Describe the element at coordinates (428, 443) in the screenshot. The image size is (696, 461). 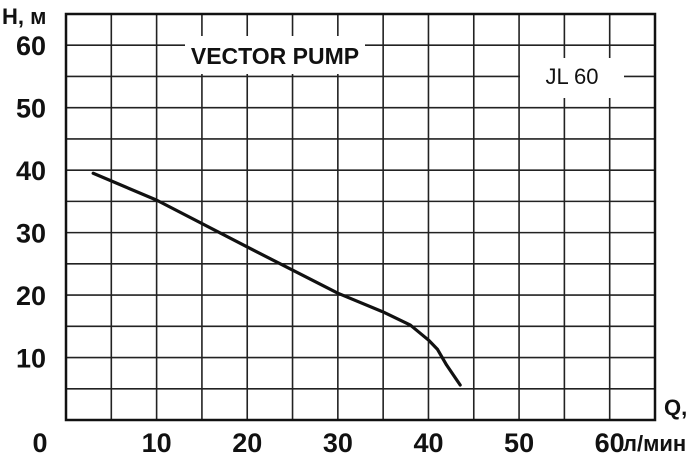
I see `x-tick-label: 40` at that location.